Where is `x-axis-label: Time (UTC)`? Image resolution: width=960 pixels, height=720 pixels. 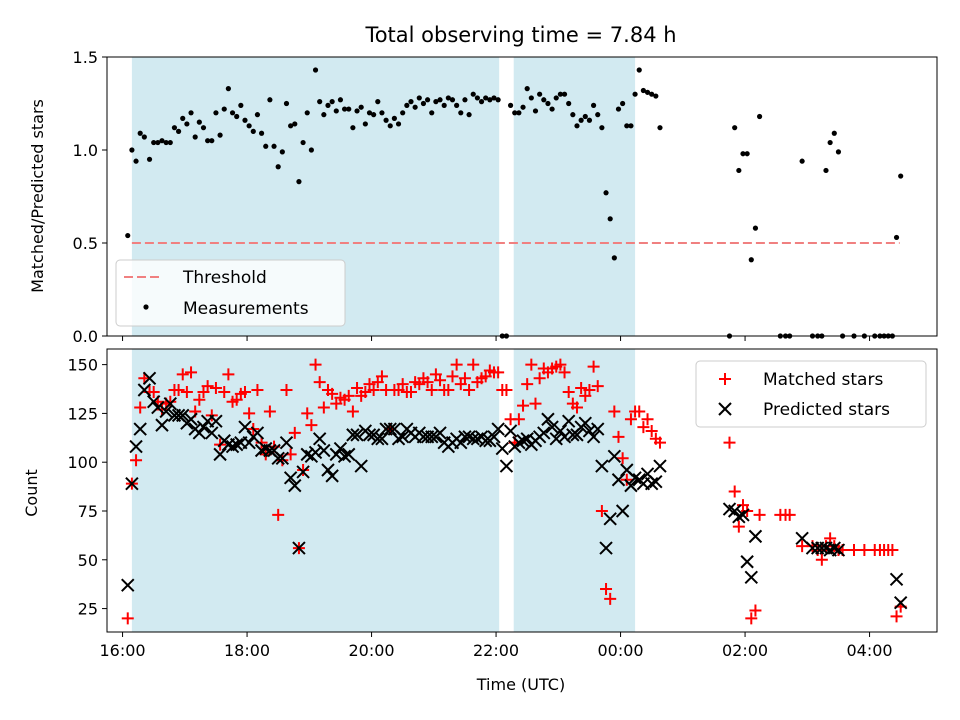
x-axis-label: Time (UTC) is located at coordinates (520, 684).